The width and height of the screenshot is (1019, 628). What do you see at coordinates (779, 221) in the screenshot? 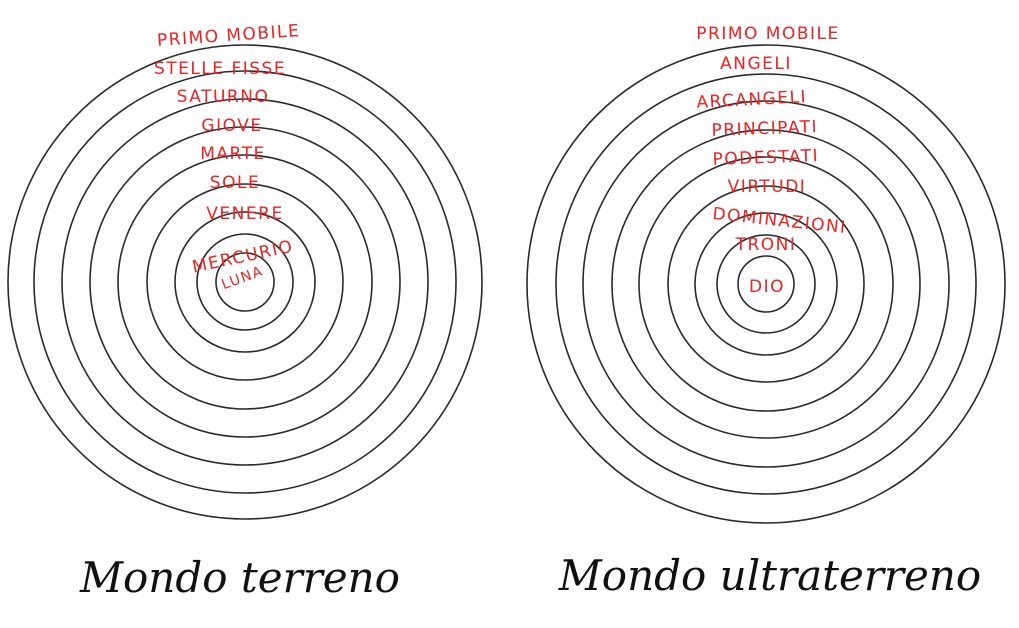
I see `sphere-label-dominazioni: DOMINAZIONI` at bounding box center [779, 221].